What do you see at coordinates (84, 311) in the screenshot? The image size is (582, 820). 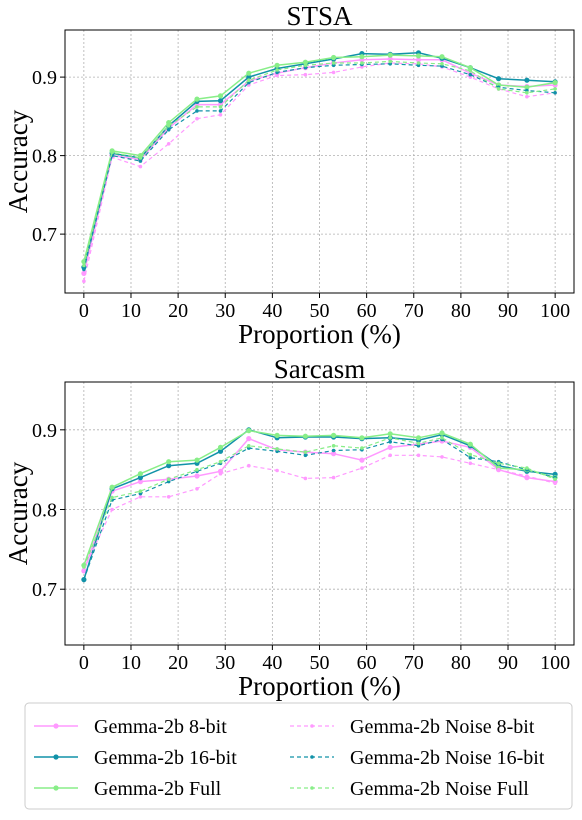 I see `x-tick-label: 0` at bounding box center [84, 311].